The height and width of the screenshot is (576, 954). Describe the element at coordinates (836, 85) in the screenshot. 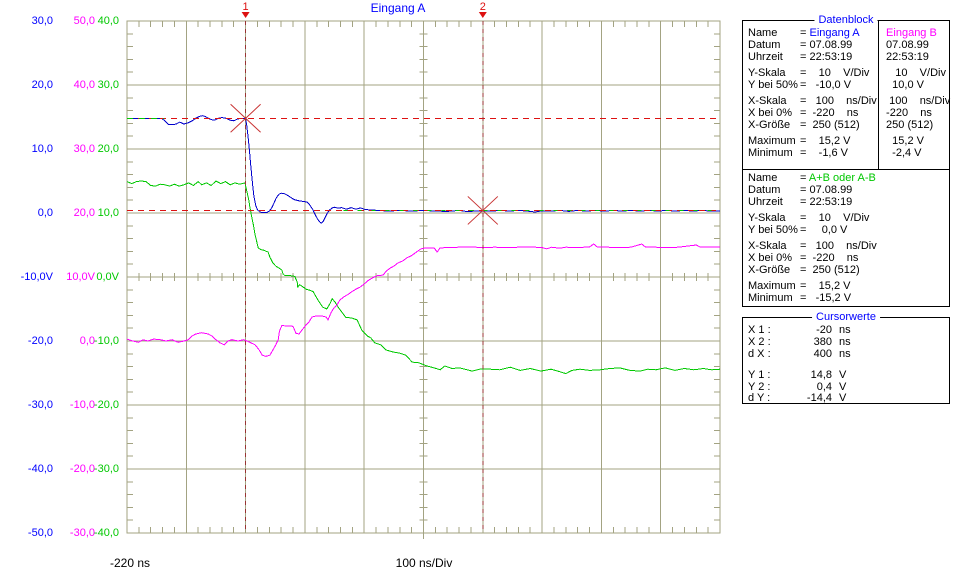

I see `datenblock-row-y-bei-50-: Y bei 50% = -10,0 V 10,0 V` at that location.